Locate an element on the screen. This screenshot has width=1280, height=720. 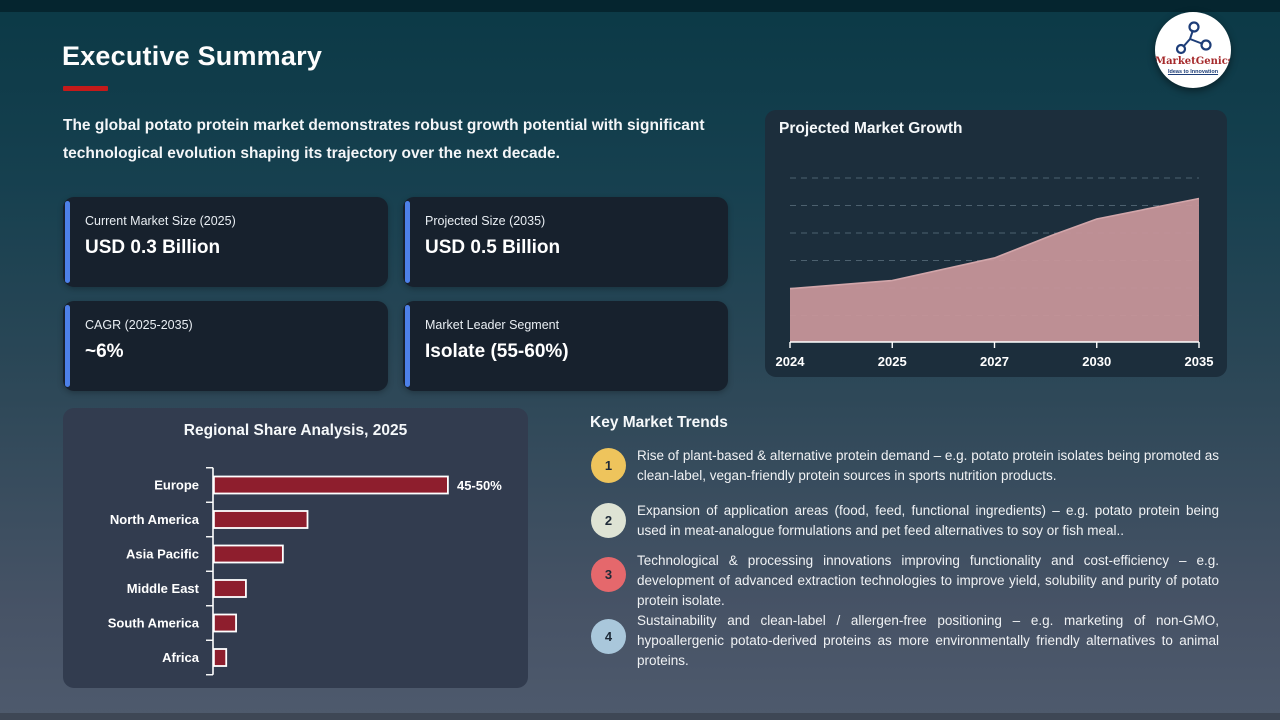
svg-text: 2024 is located at coordinates (791, 361).